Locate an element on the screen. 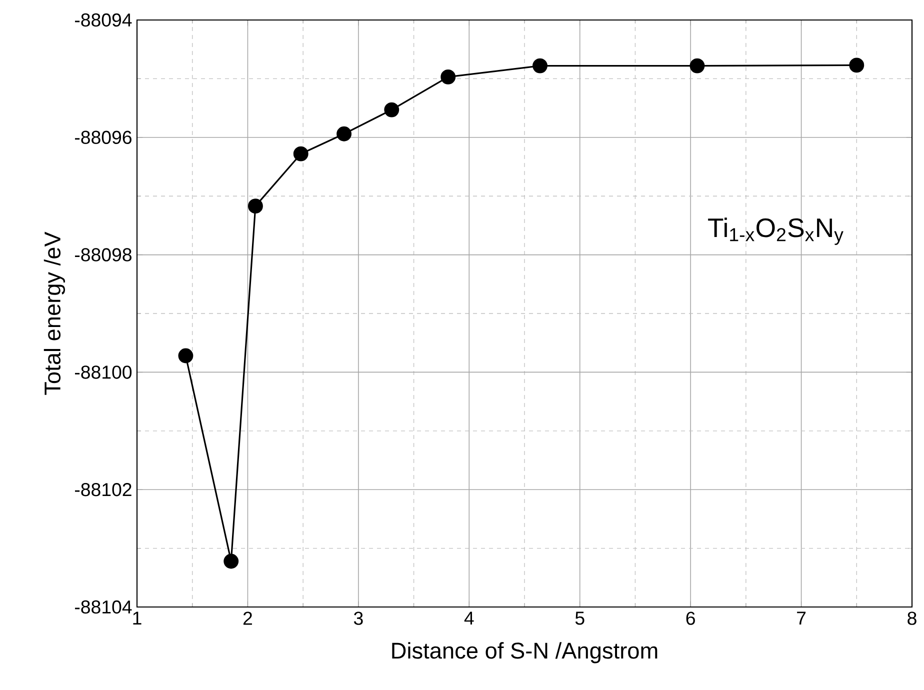 This screenshot has height=690, width=924. x-axis-title: Distance of S-N /Angstrom is located at coordinates (525, 653).